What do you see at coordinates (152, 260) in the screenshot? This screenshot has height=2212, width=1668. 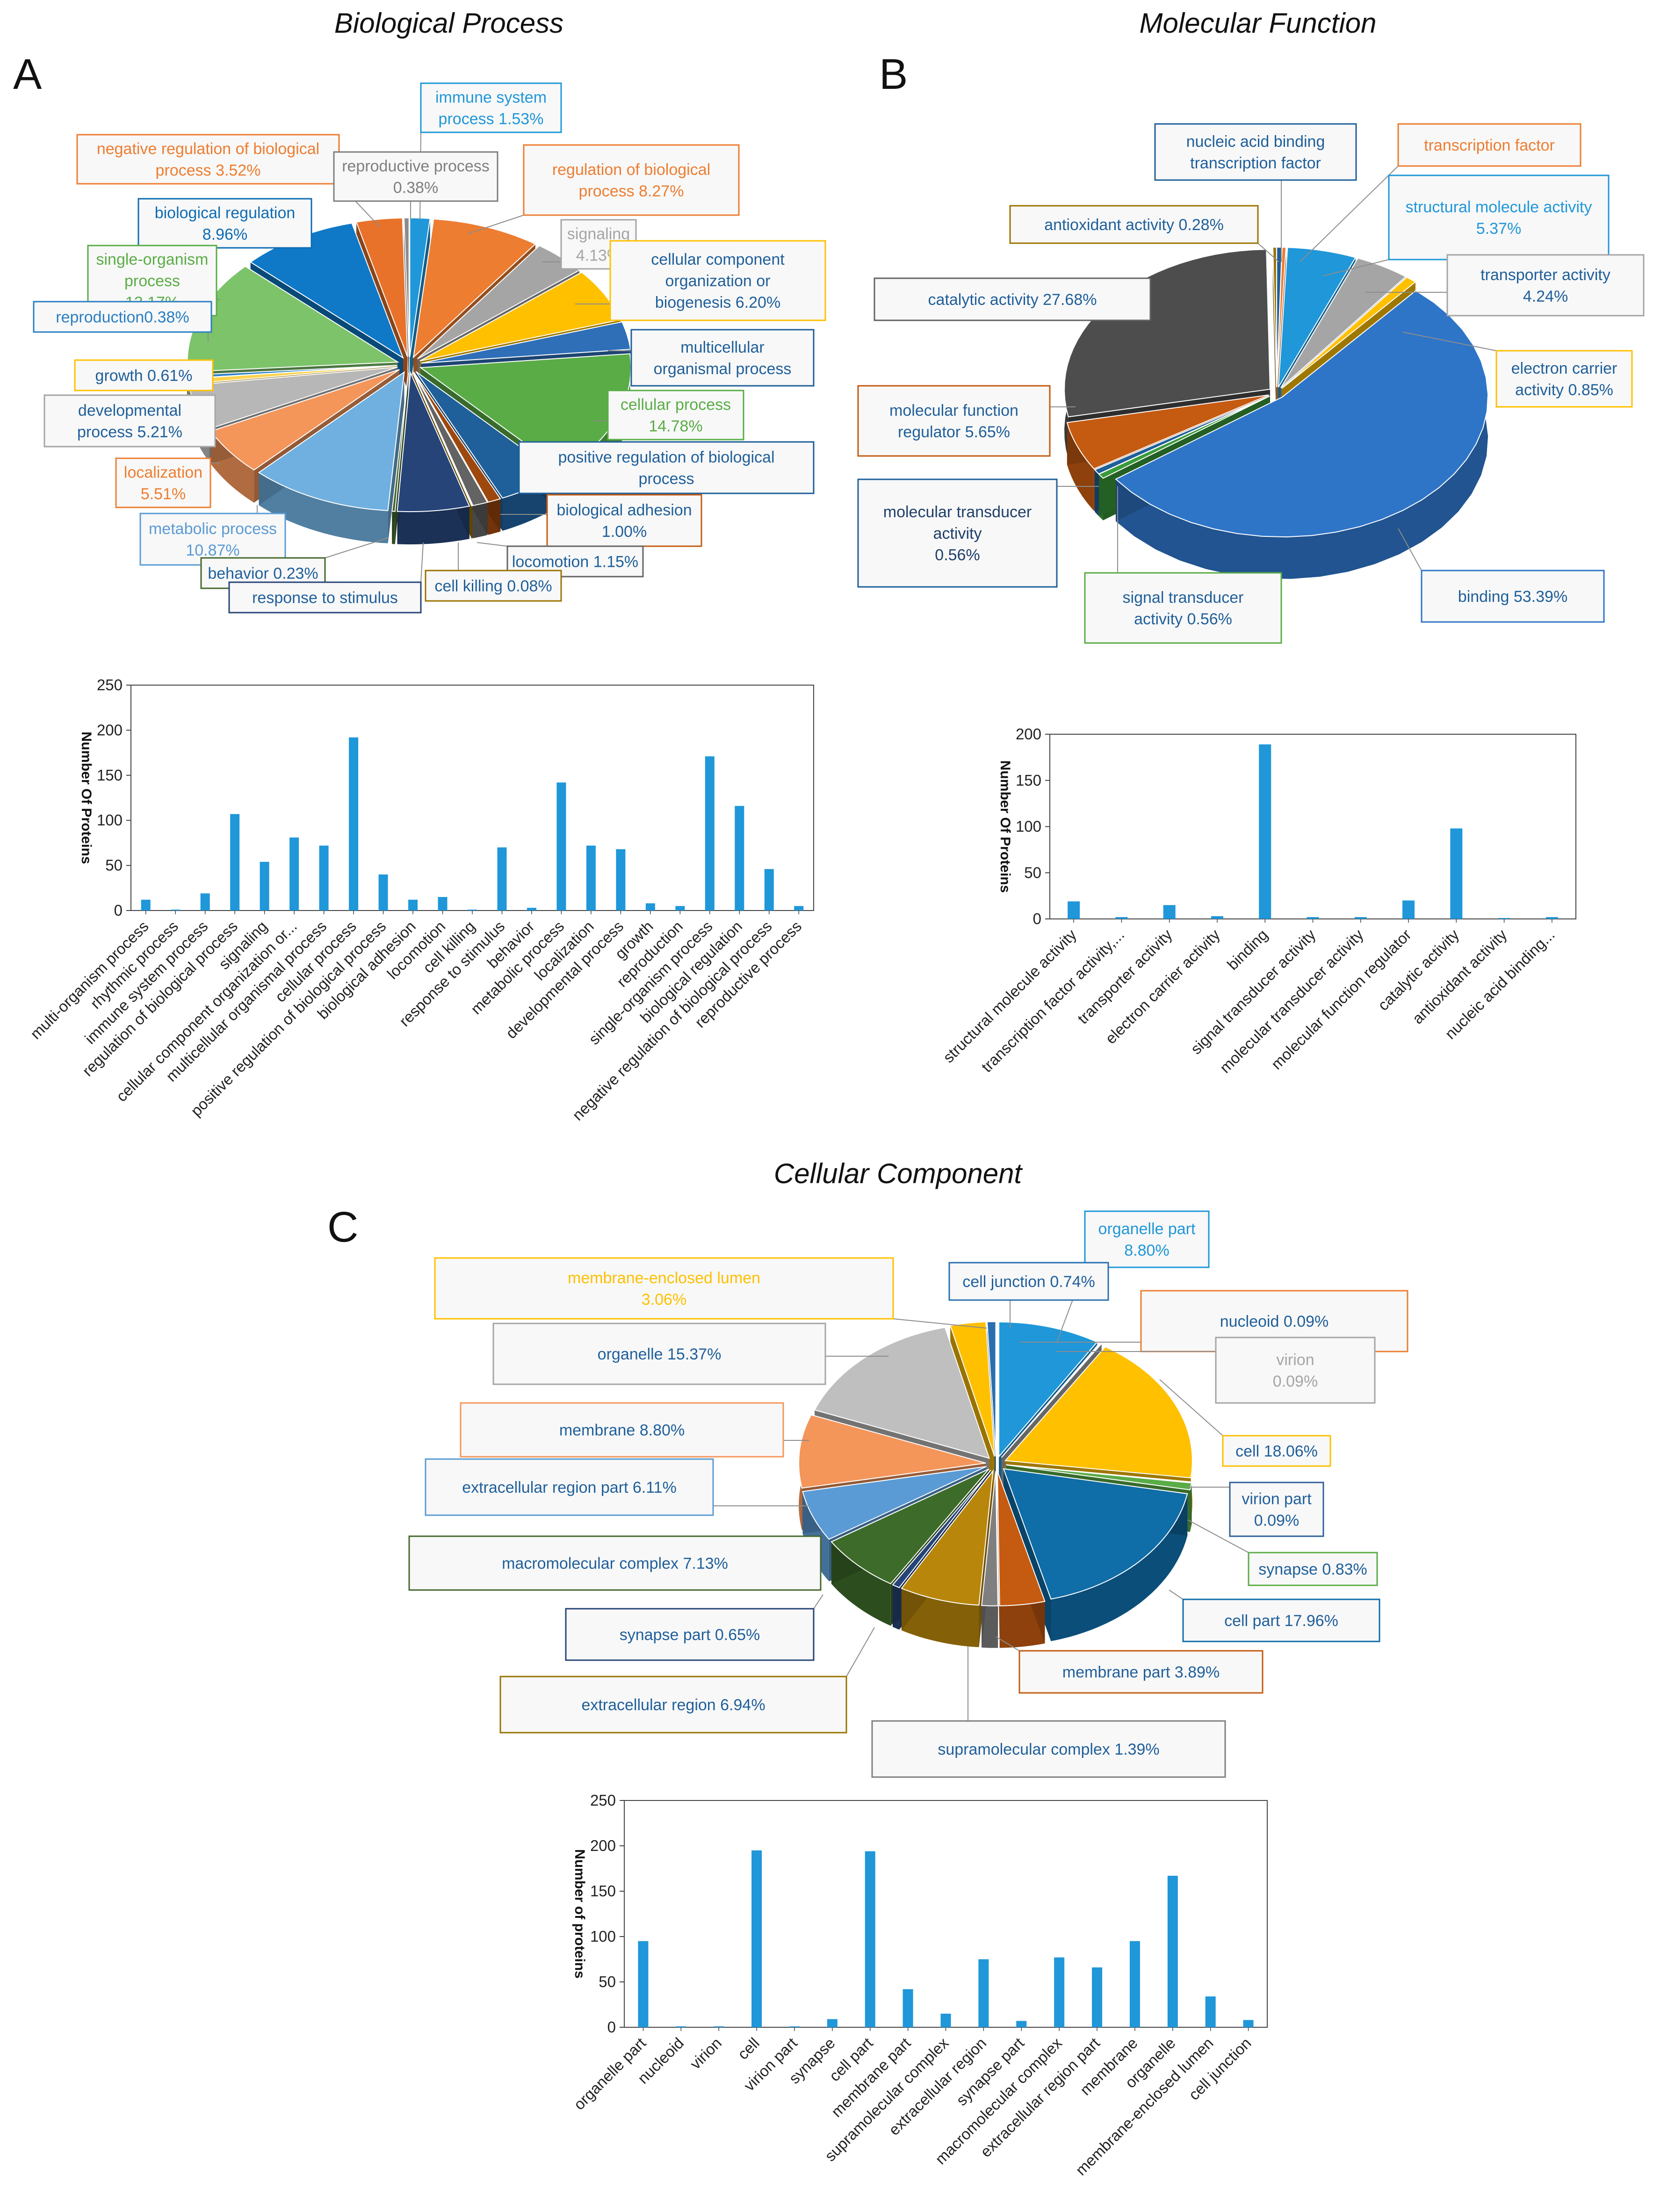 I see `callout-text: single-organism` at bounding box center [152, 260].